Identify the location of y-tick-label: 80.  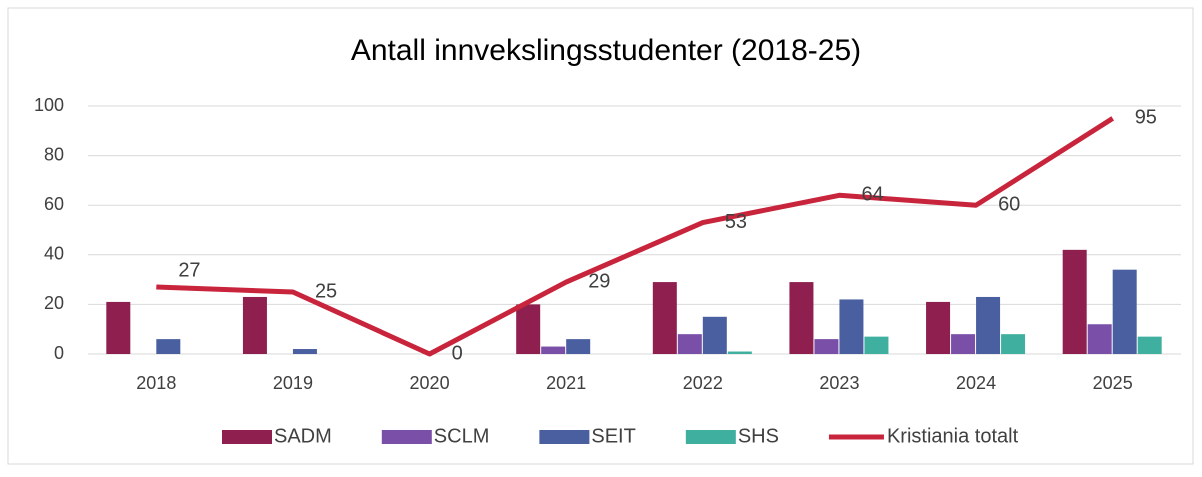
(54, 154).